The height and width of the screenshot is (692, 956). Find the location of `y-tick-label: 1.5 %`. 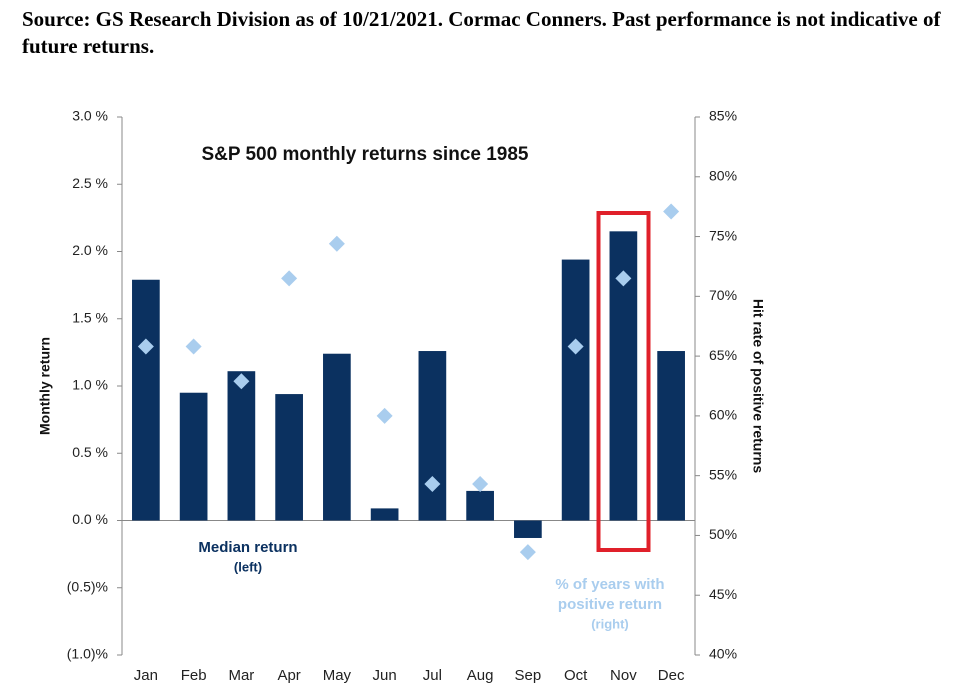

y-tick-label: 1.5 % is located at coordinates (90, 317).